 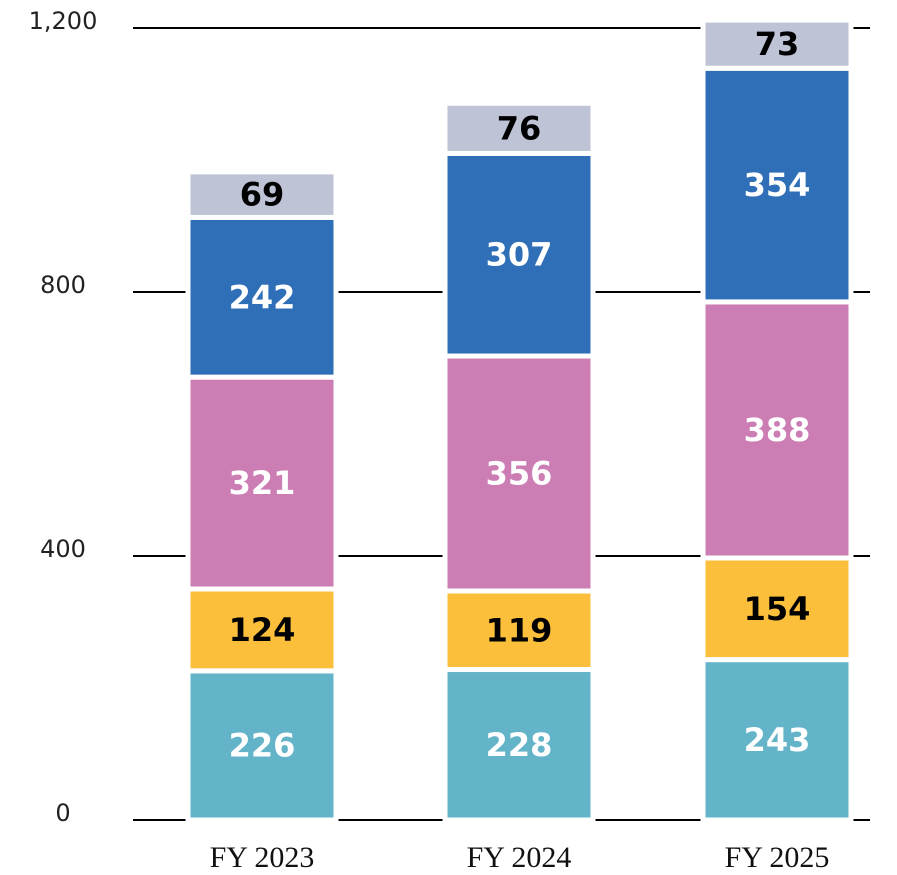 I want to click on data-label: 124, so click(x=262, y=630).